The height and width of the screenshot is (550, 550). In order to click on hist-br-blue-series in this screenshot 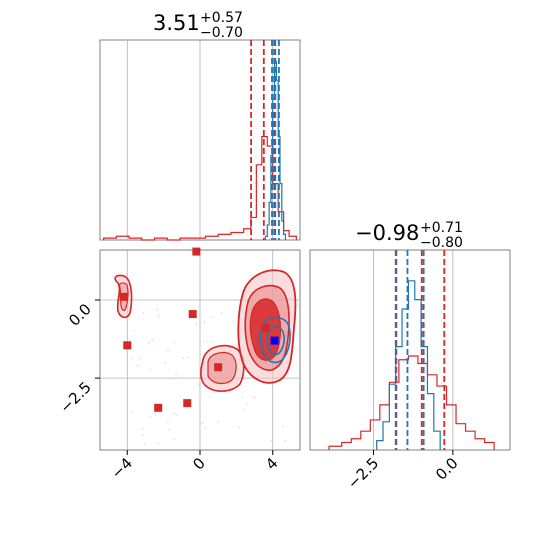, I will do `click(408, 365)`.